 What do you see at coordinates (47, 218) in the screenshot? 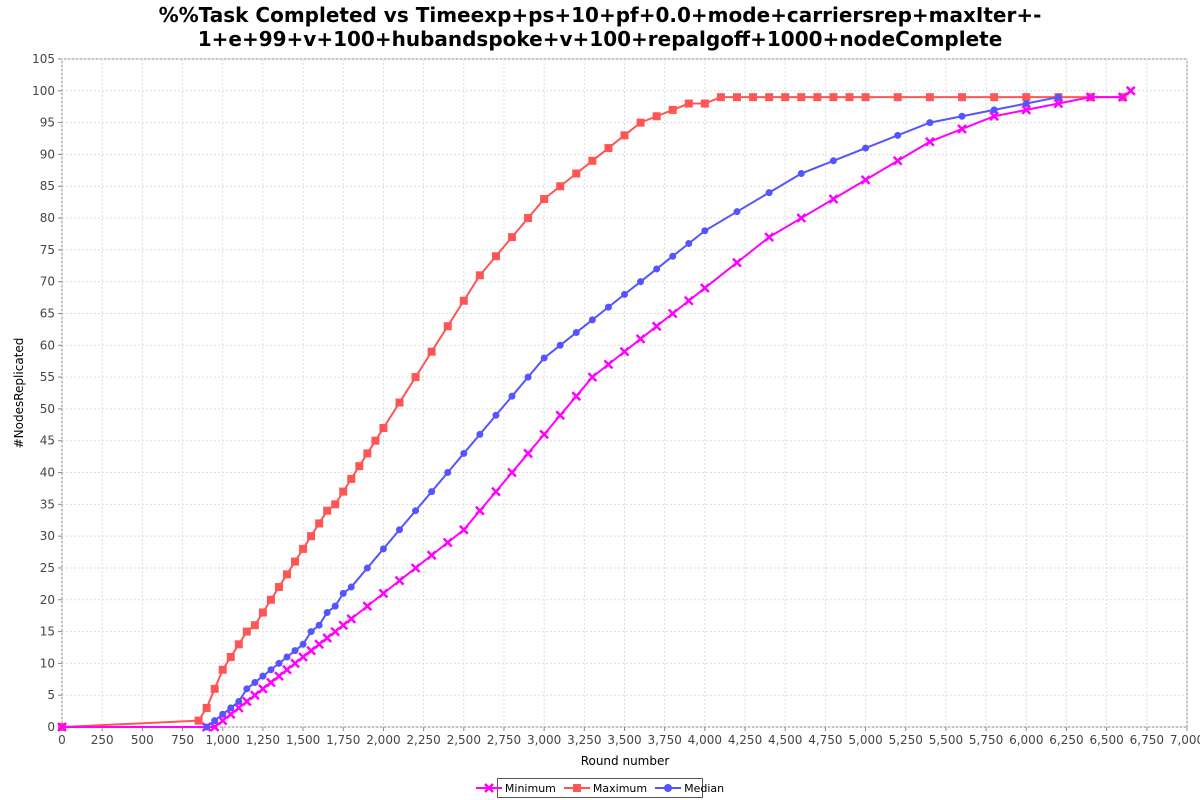
I see `y-tick-label: 80` at bounding box center [47, 218].